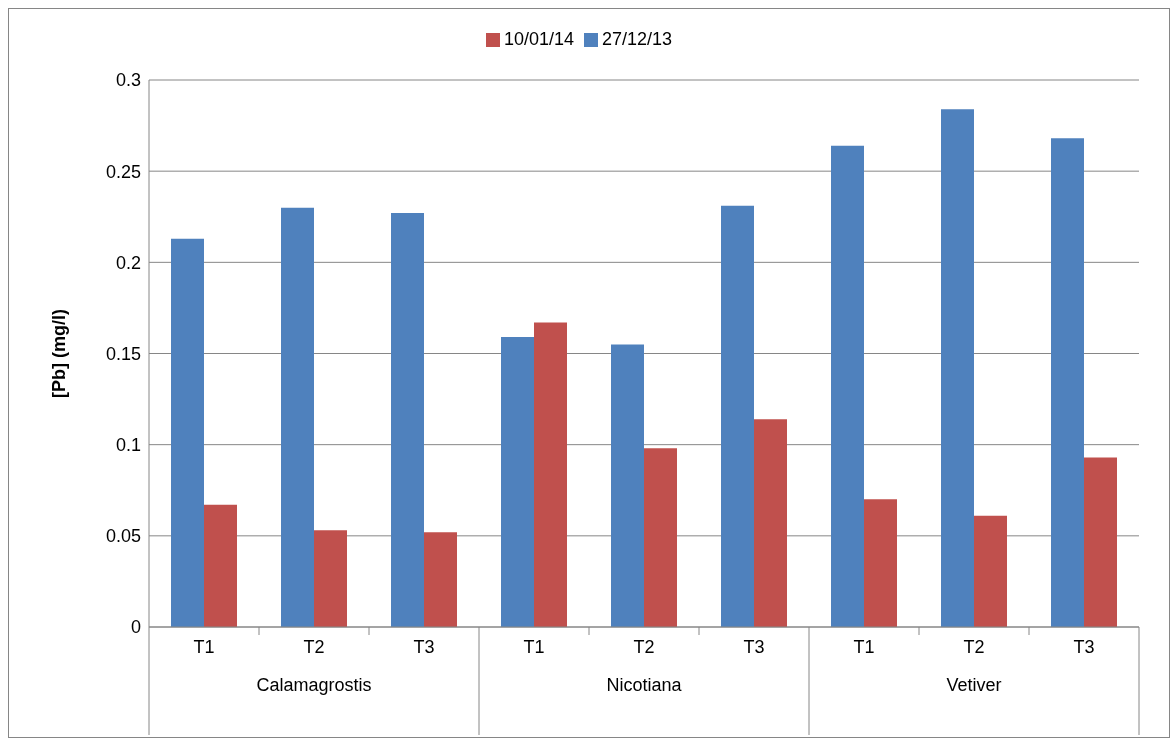  What do you see at coordinates (637, 39) in the screenshot?
I see `legend-label: 27/12/13` at bounding box center [637, 39].